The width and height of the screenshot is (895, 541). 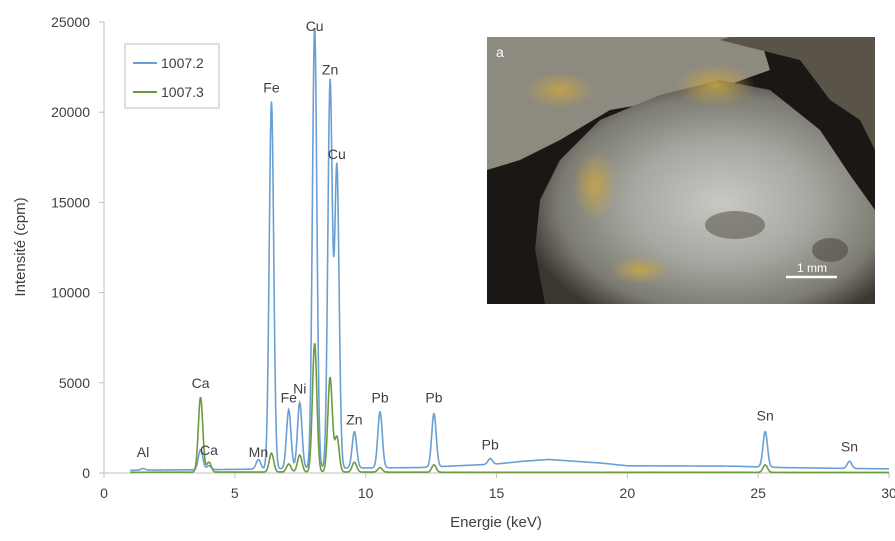 I want to click on legend-box, so click(x=172, y=76).